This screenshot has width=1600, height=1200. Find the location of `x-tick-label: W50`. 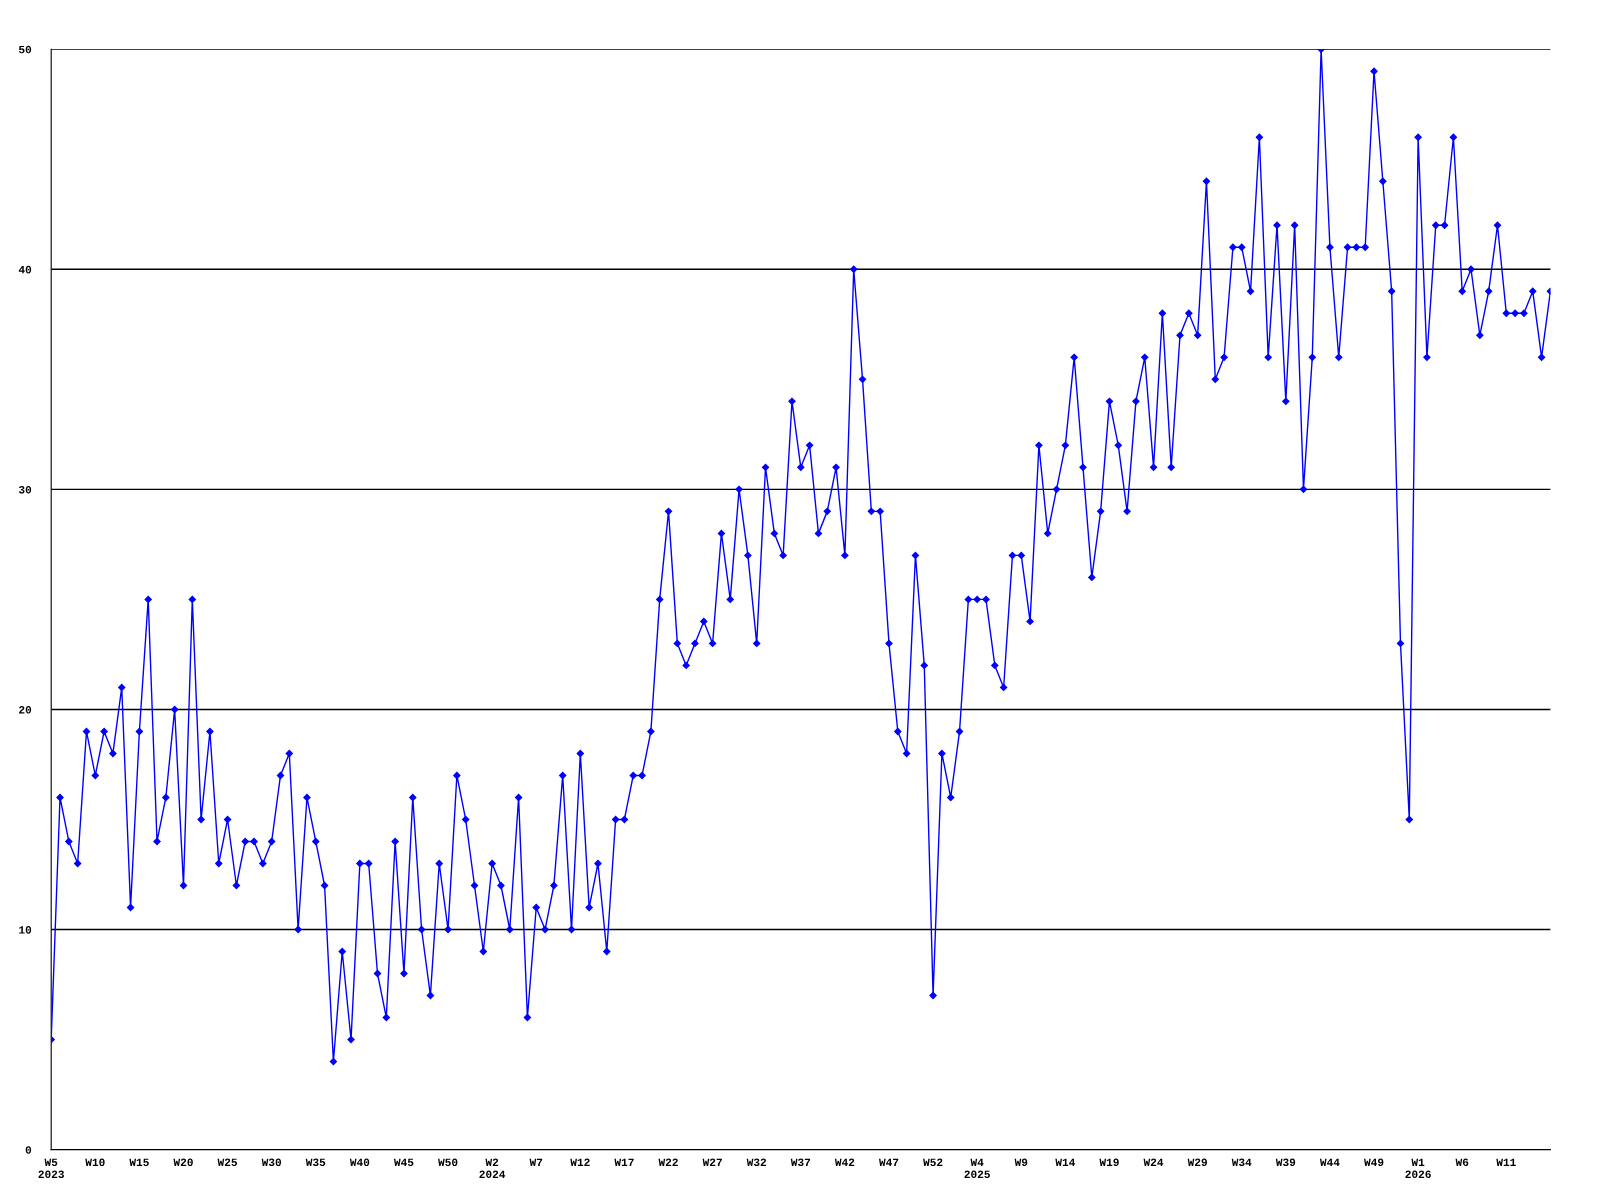

x-tick-label: W50 is located at coordinates (448, 1162).